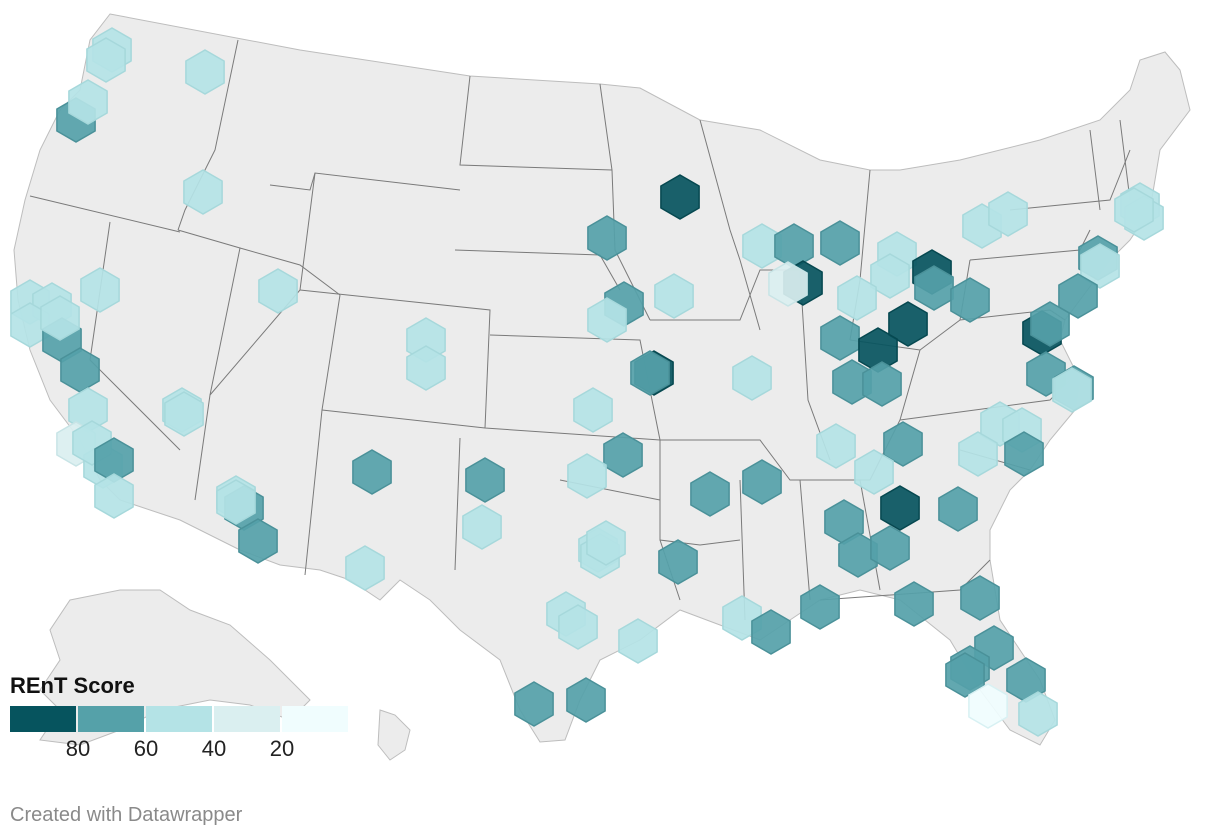 This screenshot has height=840, width=1220. What do you see at coordinates (180, 747) in the screenshot?
I see `legend-ticks: 80 60 40 20` at bounding box center [180, 747].